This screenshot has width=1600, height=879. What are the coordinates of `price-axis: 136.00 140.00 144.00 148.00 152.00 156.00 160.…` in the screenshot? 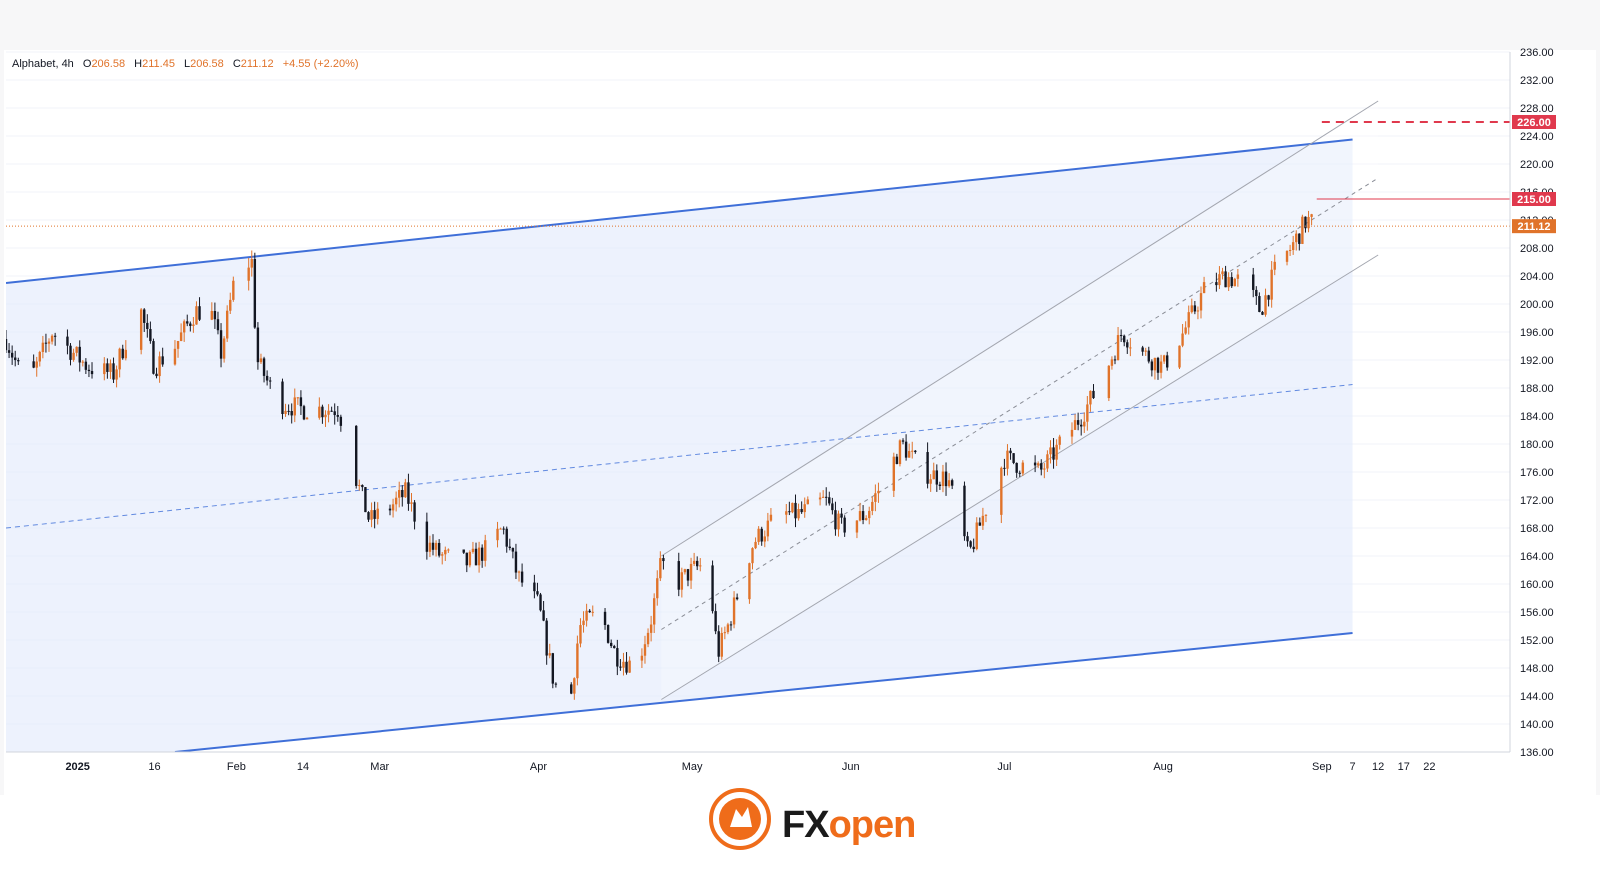 It's located at (1531, 403).